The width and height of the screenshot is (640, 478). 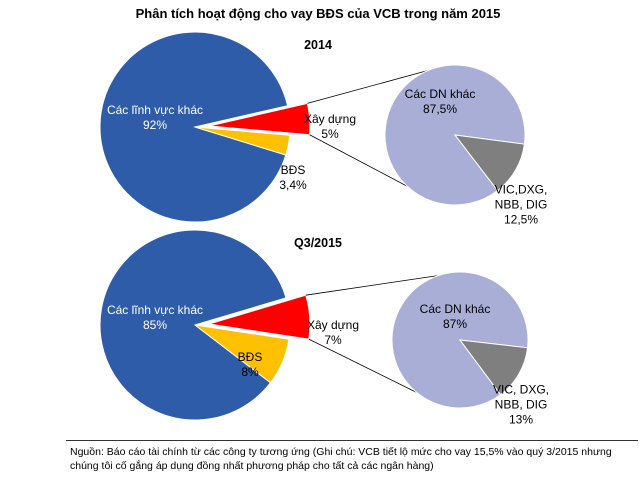 I want to click on pie-title: 2014, so click(x=318, y=45).